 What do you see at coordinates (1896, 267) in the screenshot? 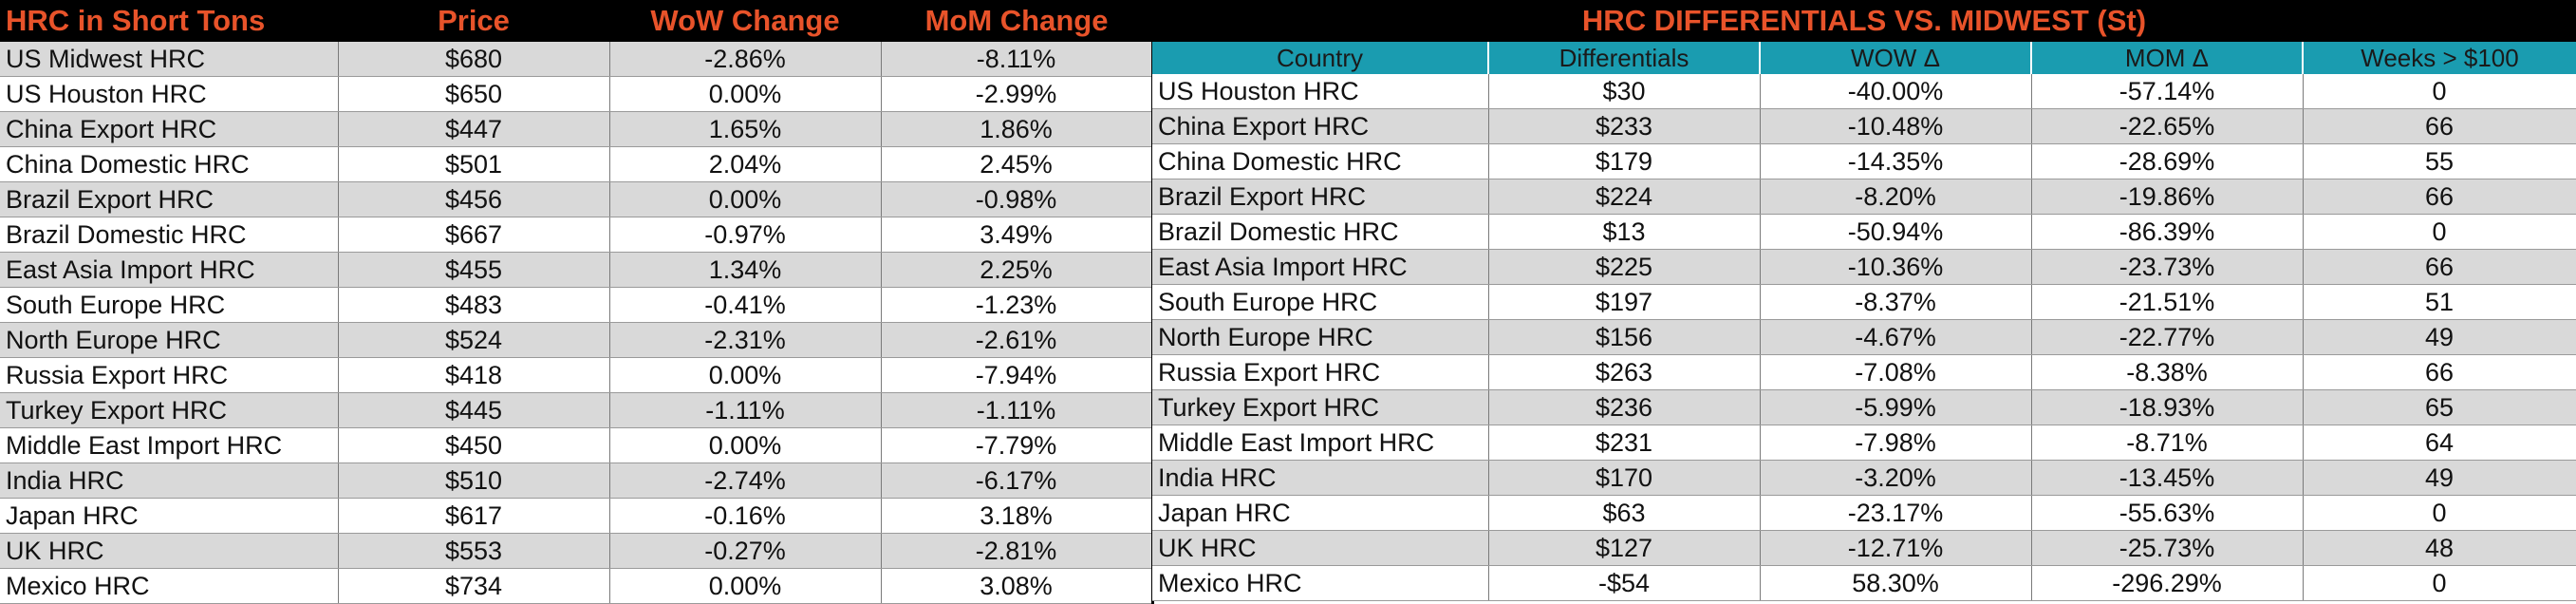
I see `wow-delta-cell: -10.36%` at bounding box center [1896, 267].